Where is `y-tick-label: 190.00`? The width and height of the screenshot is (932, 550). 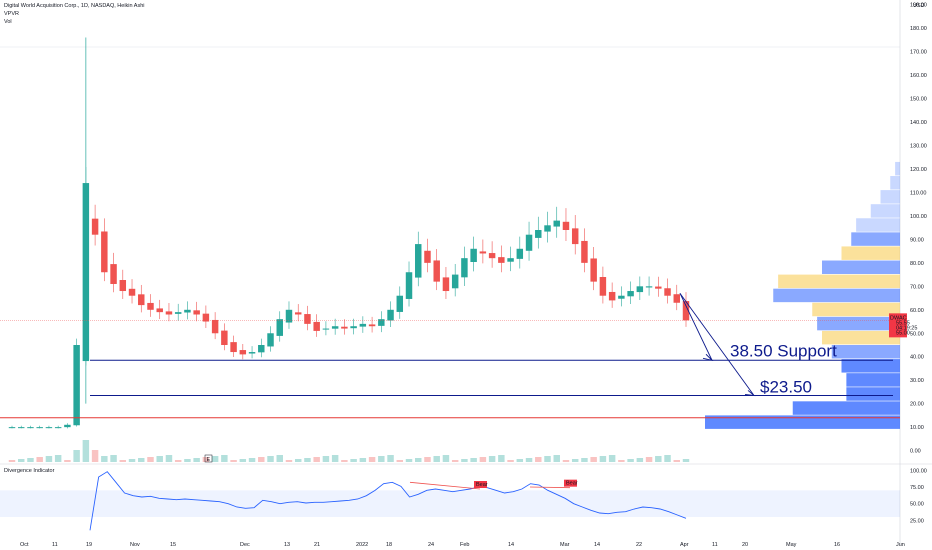 y-tick-label: 190.00 is located at coordinates (918, 6).